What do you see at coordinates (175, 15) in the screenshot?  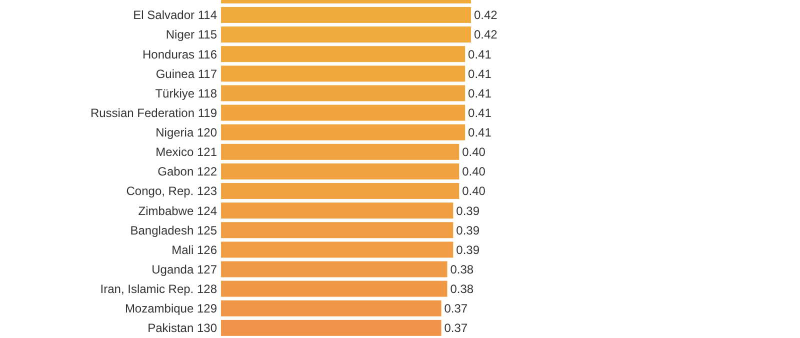 I see `y-tick-label: El Salvador 114` at bounding box center [175, 15].